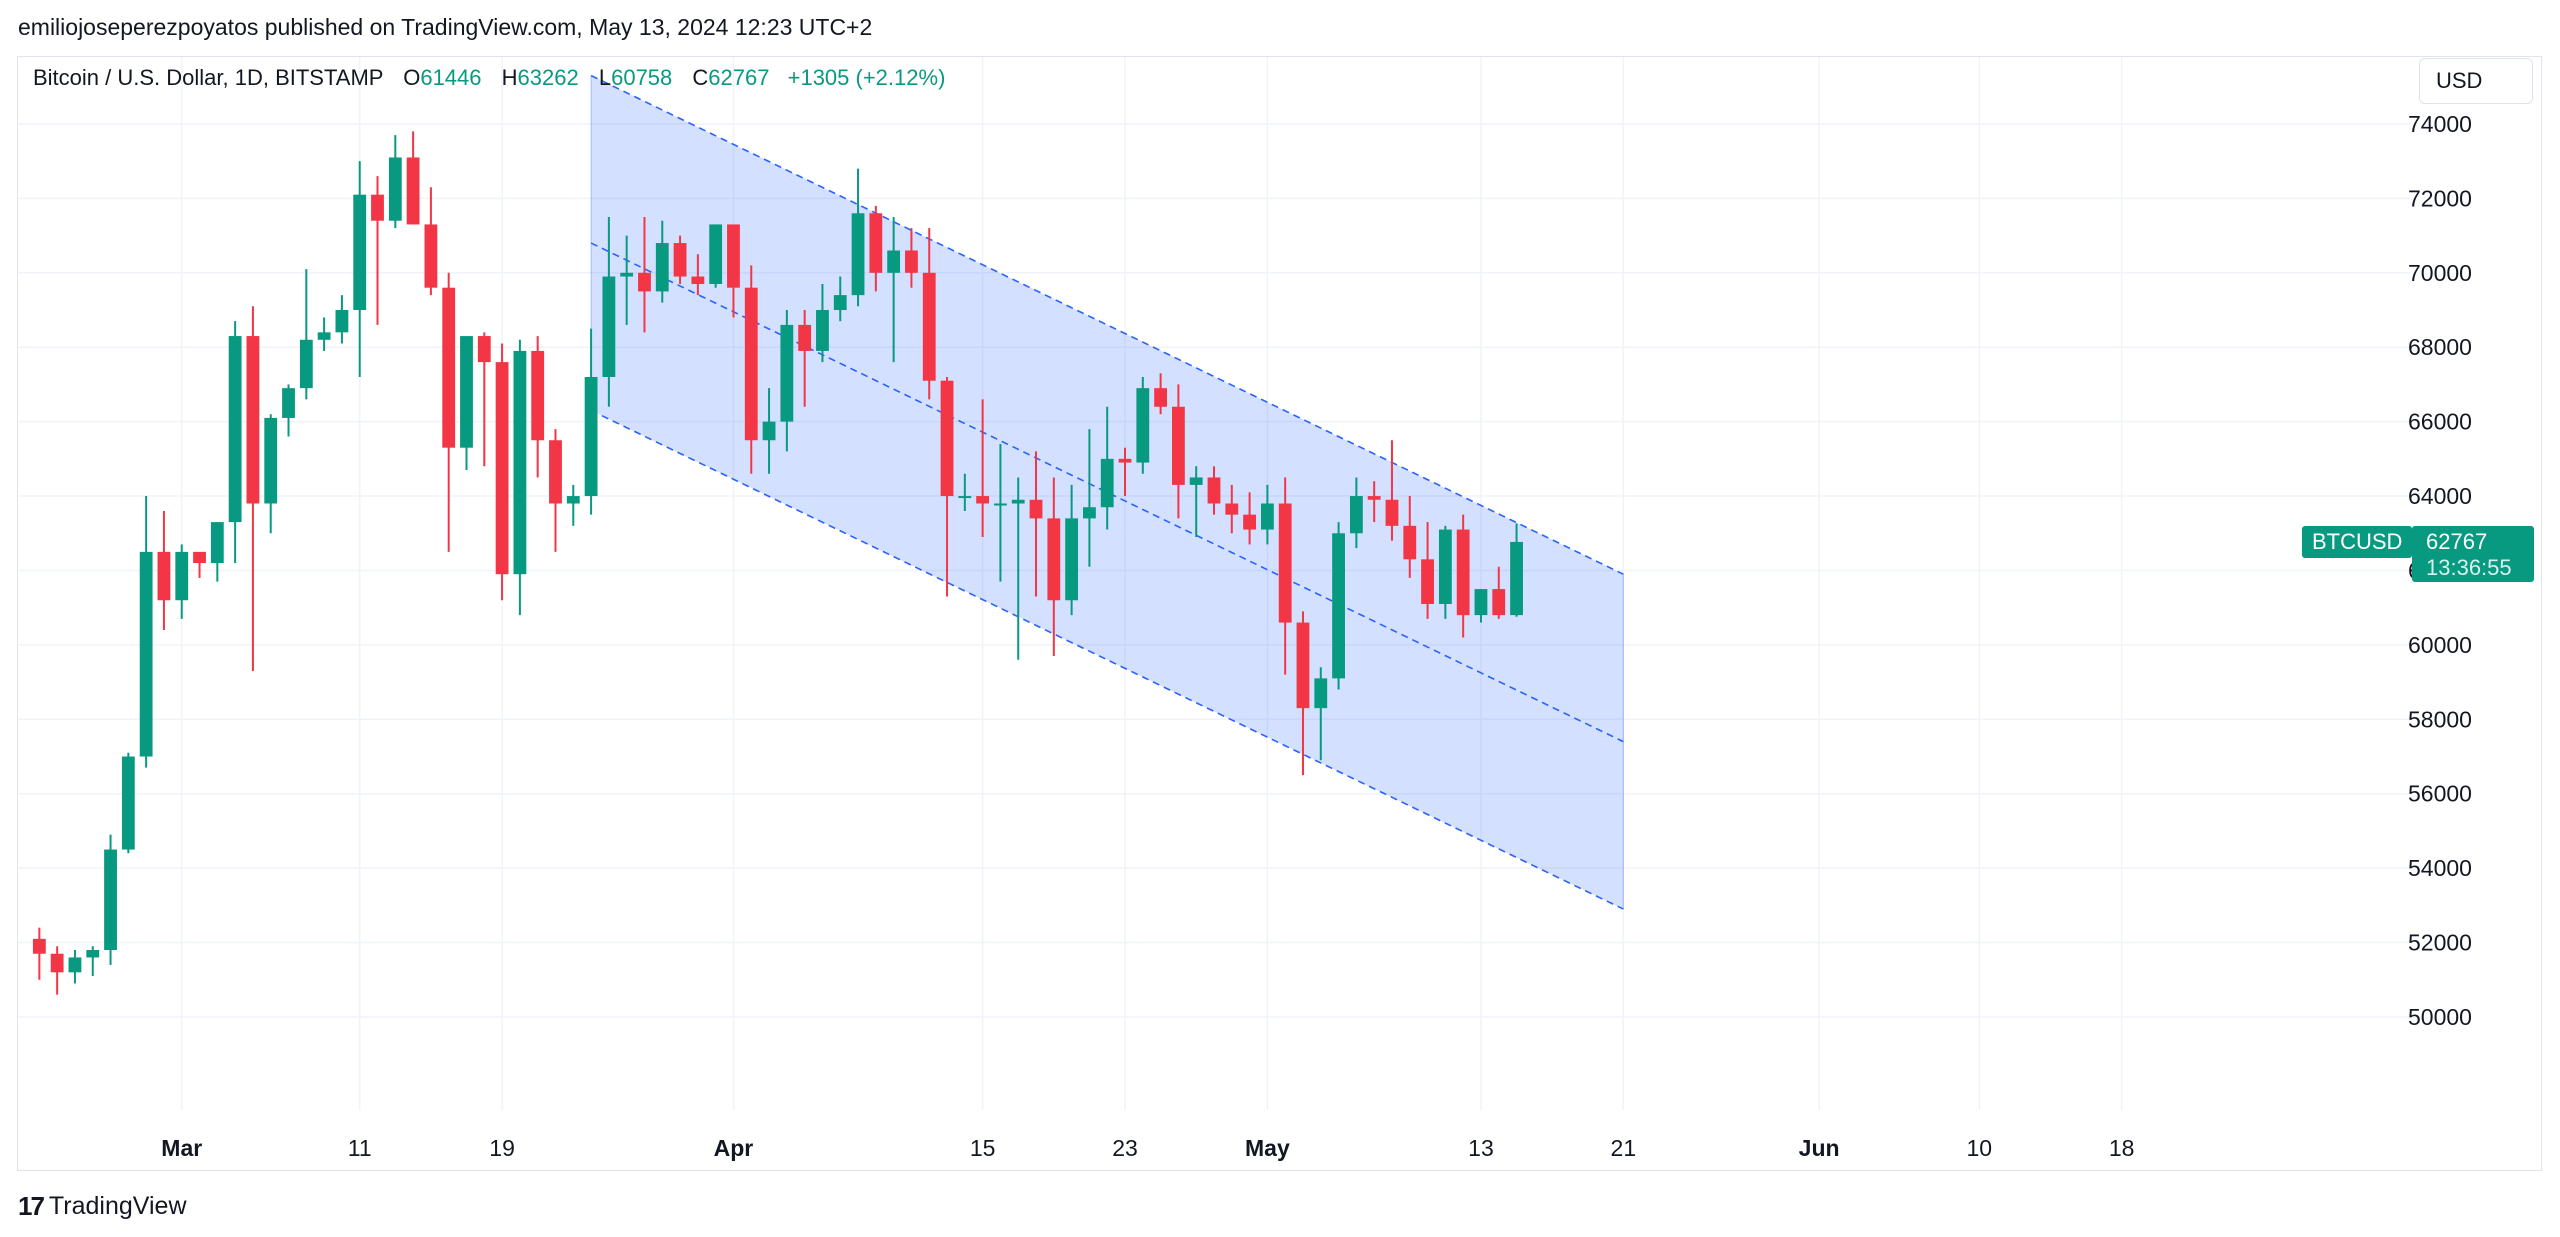 Image resolution: width=2560 pixels, height=1237 pixels. Describe the element at coordinates (2357, 541) in the screenshot. I see `symbol-price-label: BTCUSD` at that location.